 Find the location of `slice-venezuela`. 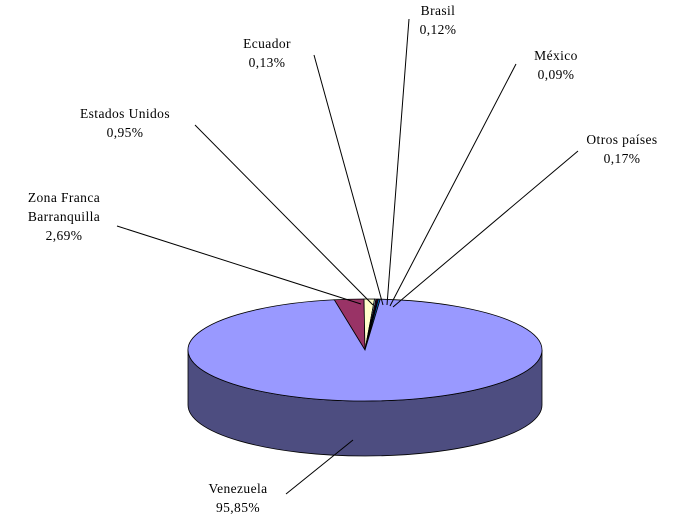

slice-venezuela is located at coordinates (365, 350).